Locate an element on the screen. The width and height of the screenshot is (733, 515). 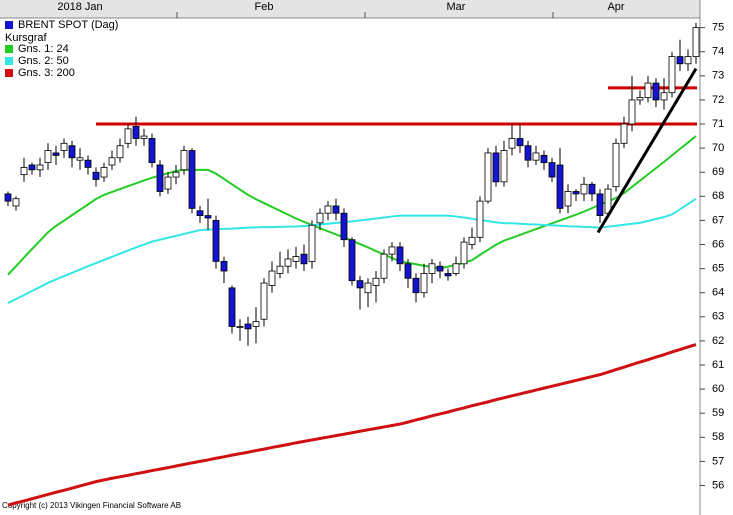
y-tick-label: 58 is located at coordinates (718, 437).